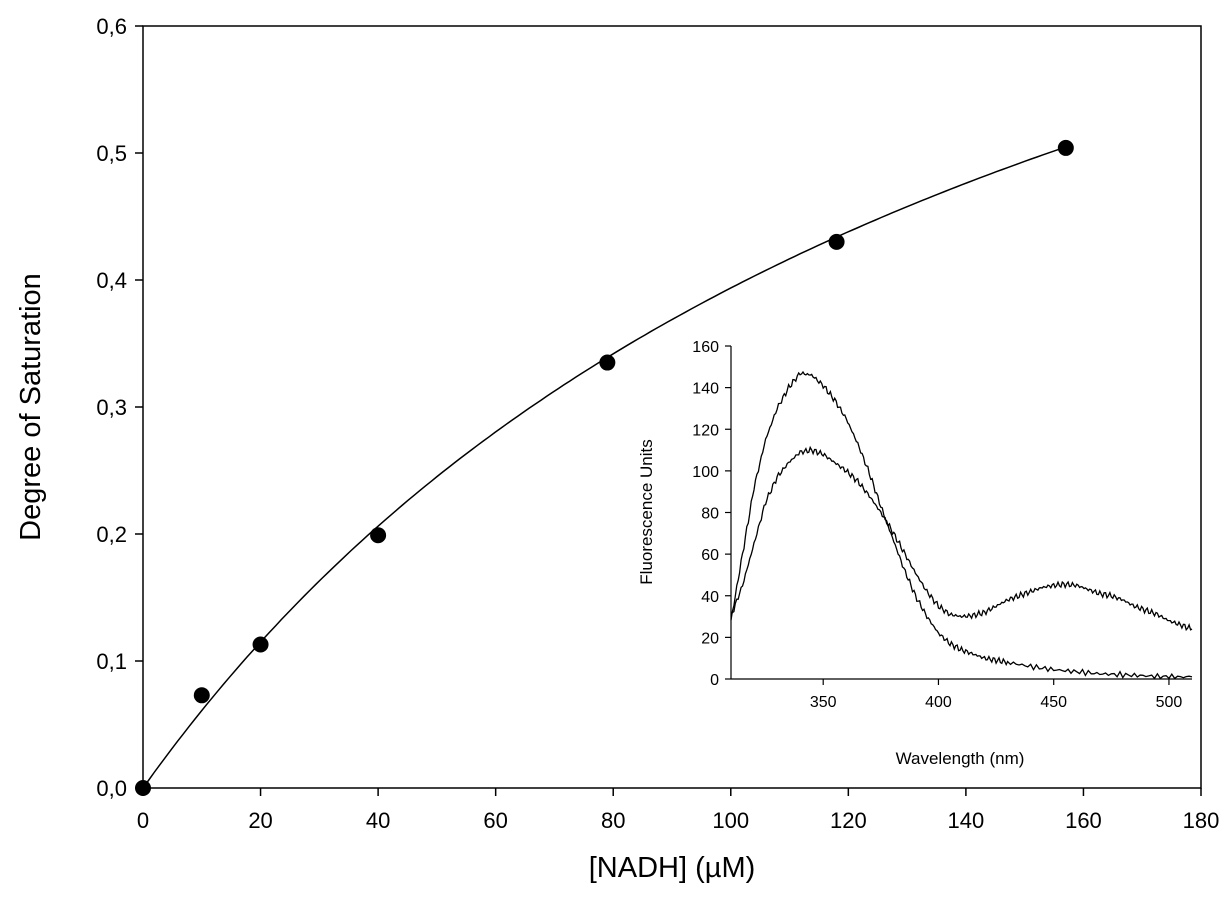 The width and height of the screenshot is (1226, 913). What do you see at coordinates (111, 153) in the screenshot?
I see `main-y-tick-label: 0,5` at bounding box center [111, 153].